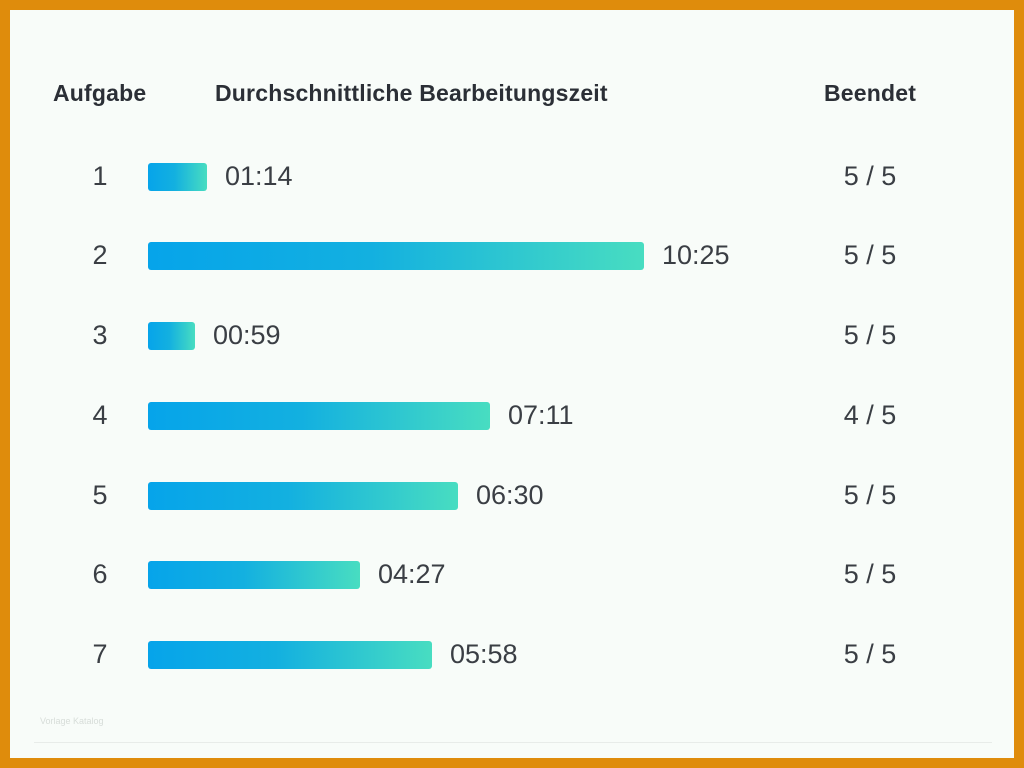  Describe the element at coordinates (512, 575) in the screenshot. I see `table-row: 6 04:27 5 / 5` at that location.